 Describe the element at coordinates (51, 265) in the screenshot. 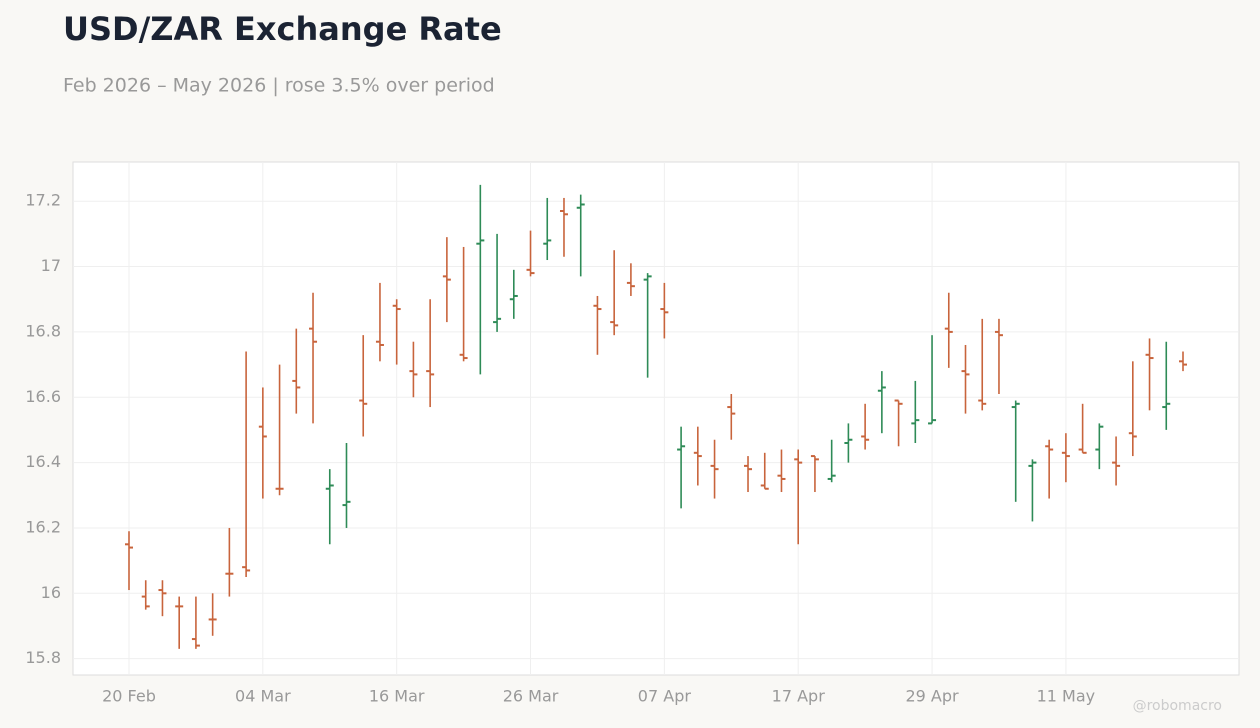

I see `y-tick-label: 17` at that location.